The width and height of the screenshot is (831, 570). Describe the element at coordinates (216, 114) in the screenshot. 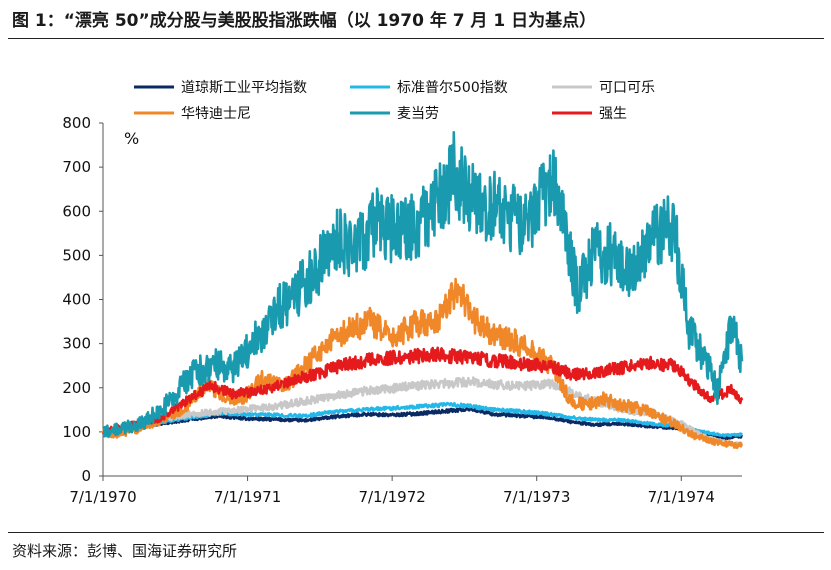

I see `legend-label-3: 华特迪士尼` at that location.